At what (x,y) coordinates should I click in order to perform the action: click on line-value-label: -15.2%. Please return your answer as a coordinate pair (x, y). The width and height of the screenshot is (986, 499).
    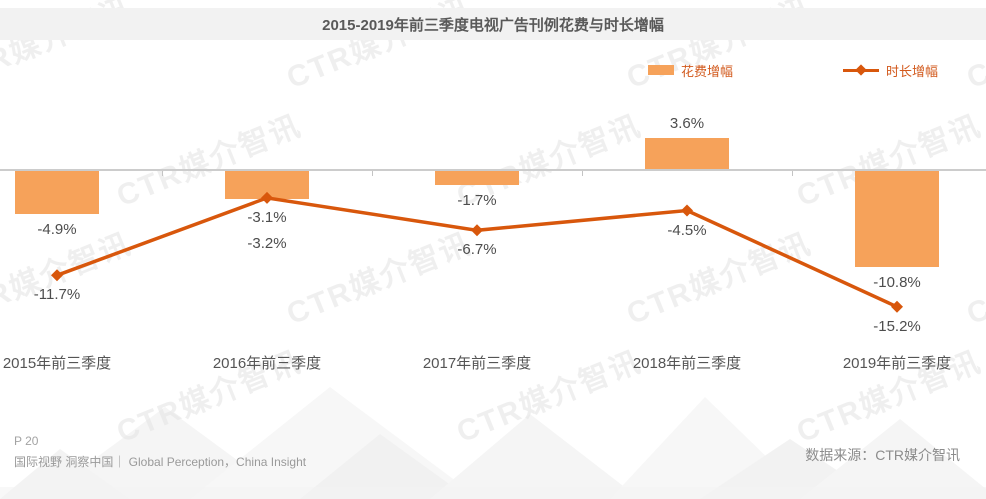
    Looking at the image, I should click on (897, 326).